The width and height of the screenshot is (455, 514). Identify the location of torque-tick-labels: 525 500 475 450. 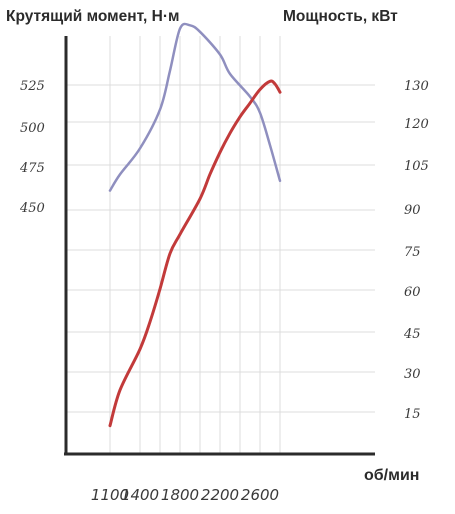
(32, 147).